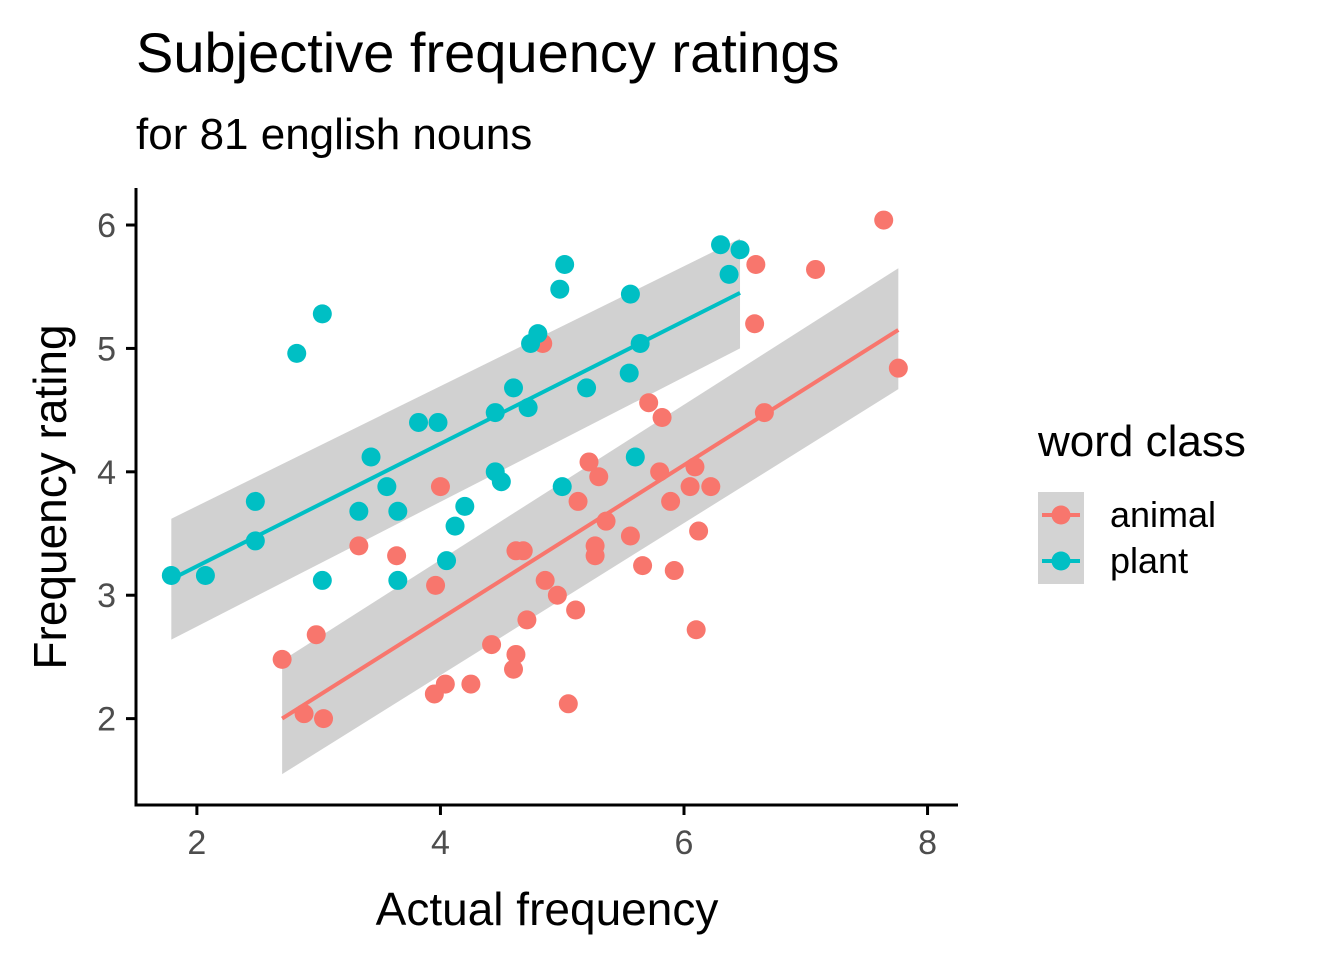 The height and width of the screenshot is (960, 1344). Describe the element at coordinates (927, 843) in the screenshot. I see `x-tick-label-8: 8` at that location.